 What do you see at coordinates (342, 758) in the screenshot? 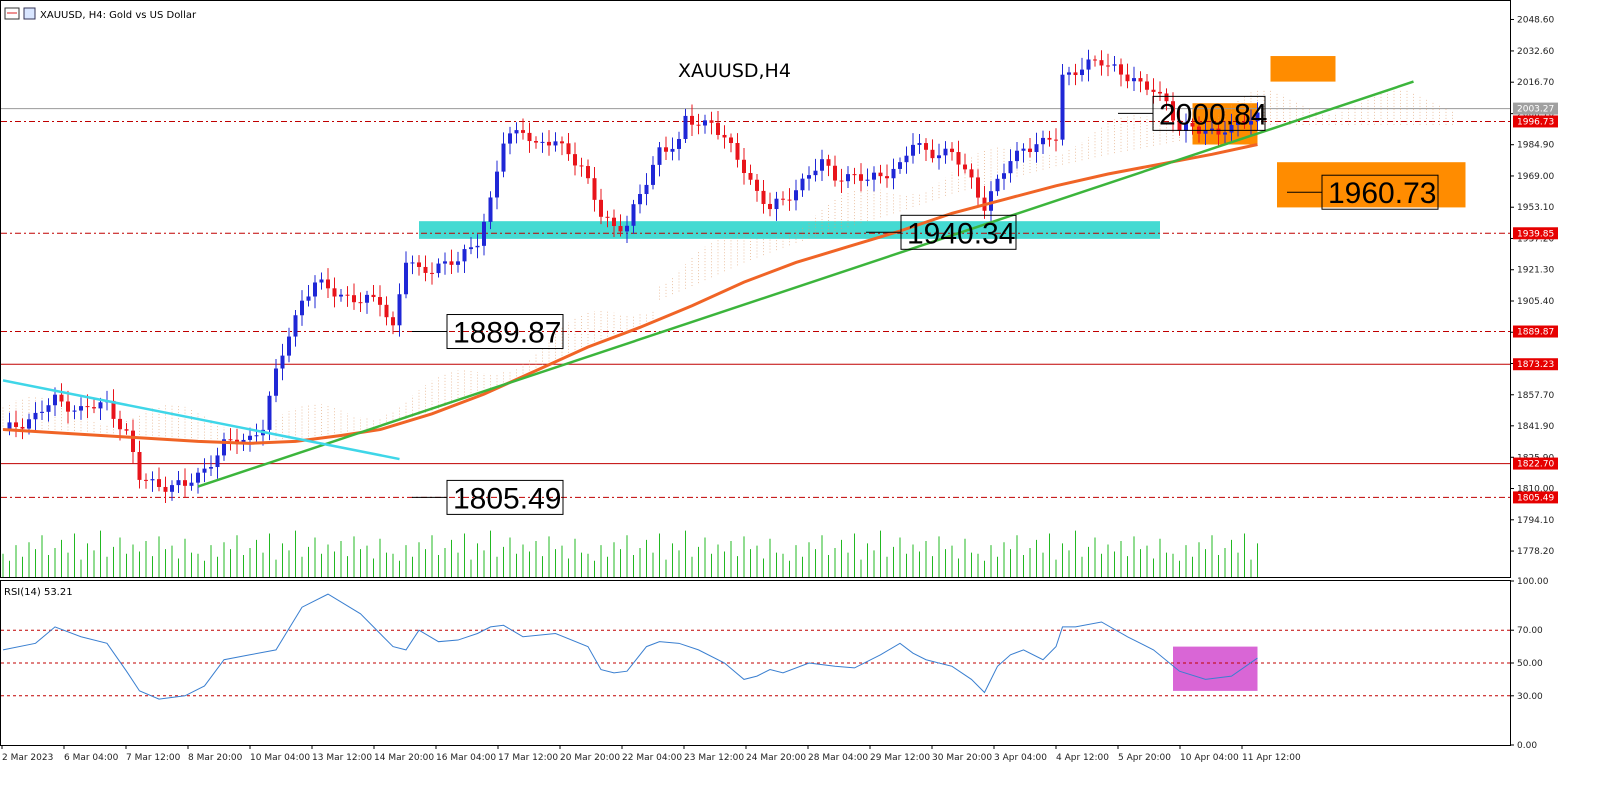
I see `time-tick-label: 13 Mar 12:00` at bounding box center [342, 758].